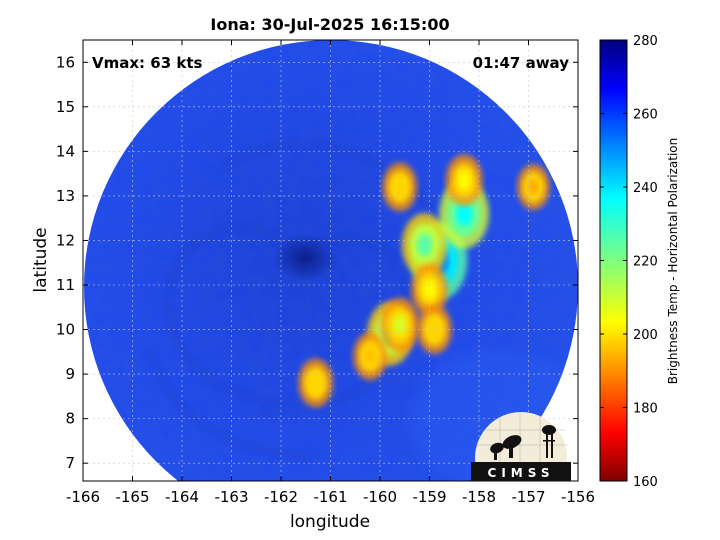 This screenshot has width=720, height=540. Describe the element at coordinates (521, 473) in the screenshot. I see `cimss-logo-text: CIMSS` at that location.